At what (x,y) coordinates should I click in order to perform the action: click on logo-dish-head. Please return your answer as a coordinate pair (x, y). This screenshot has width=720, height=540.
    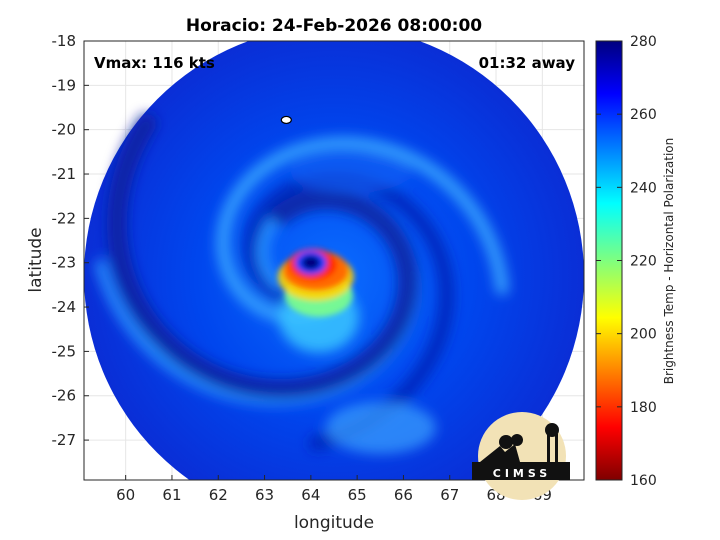
    Looking at the image, I should click on (506, 442).